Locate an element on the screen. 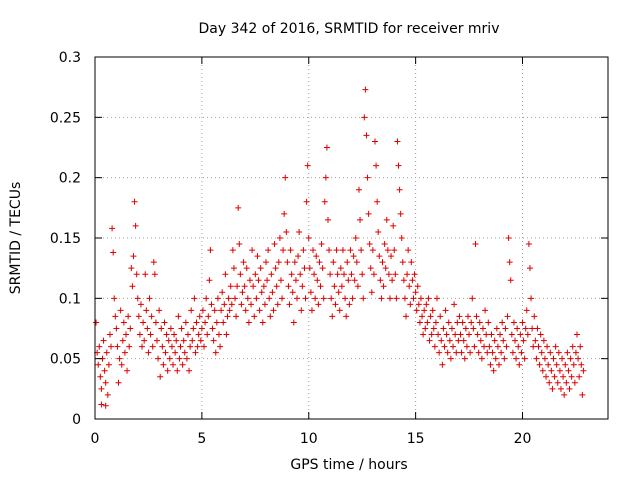 The width and height of the screenshot is (640, 480). x-tick-label: 15 is located at coordinates (416, 439).